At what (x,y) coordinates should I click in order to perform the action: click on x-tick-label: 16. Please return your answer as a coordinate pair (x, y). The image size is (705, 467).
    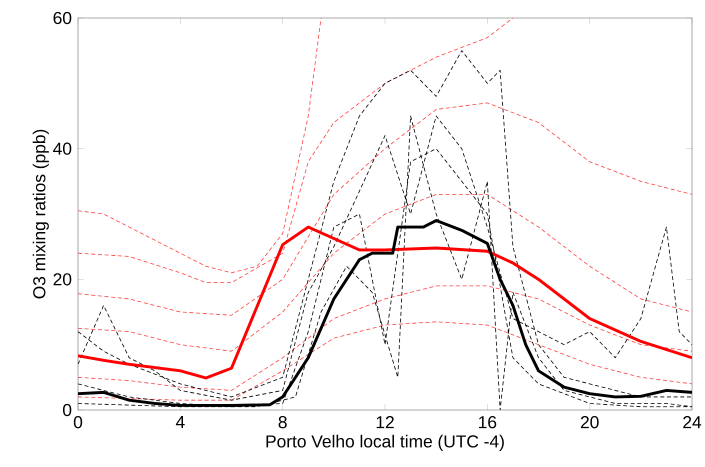
    Looking at the image, I should click on (487, 422).